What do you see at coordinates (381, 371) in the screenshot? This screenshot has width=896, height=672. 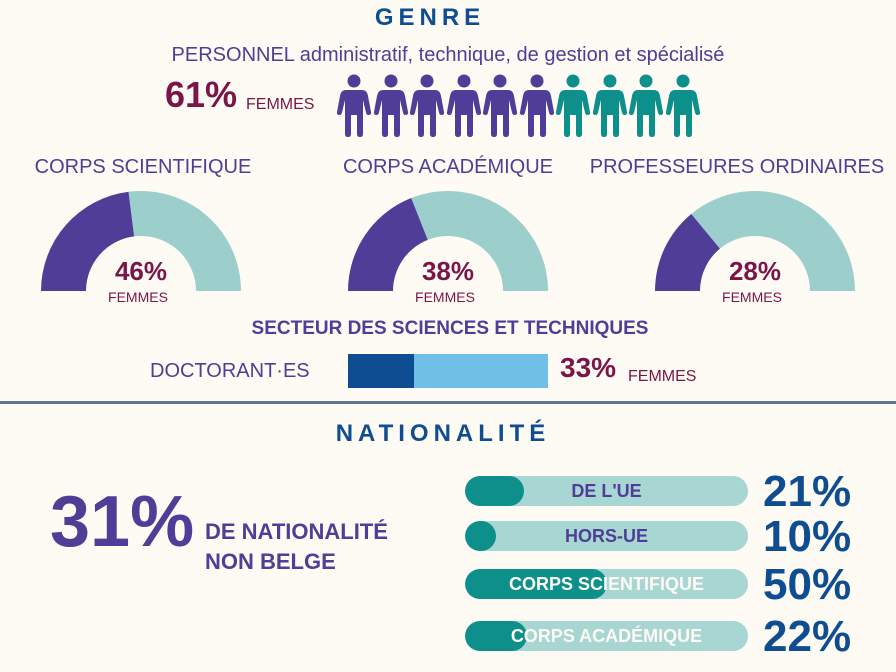 I see `doctorants-bar-fill` at bounding box center [381, 371].